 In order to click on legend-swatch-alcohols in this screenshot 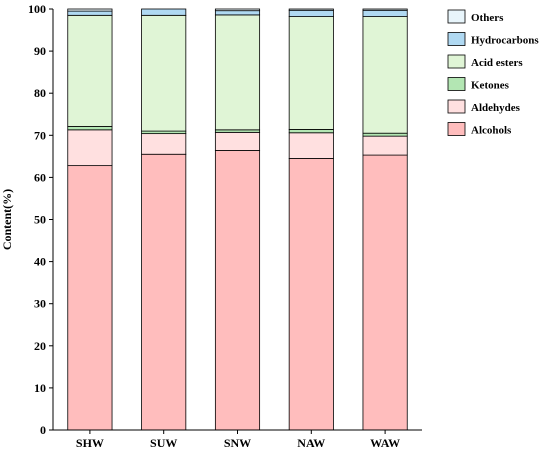, I will do `click(456, 129)`.